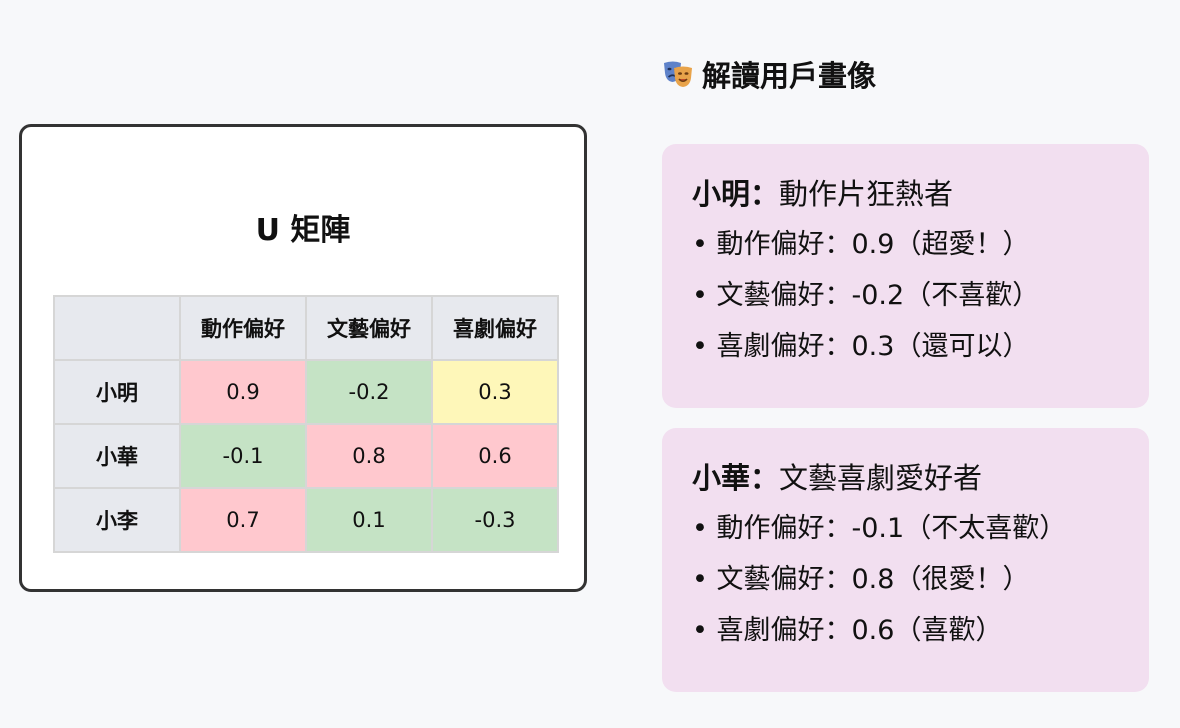  I want to click on matrix-cell: 0.3, so click(495, 392).